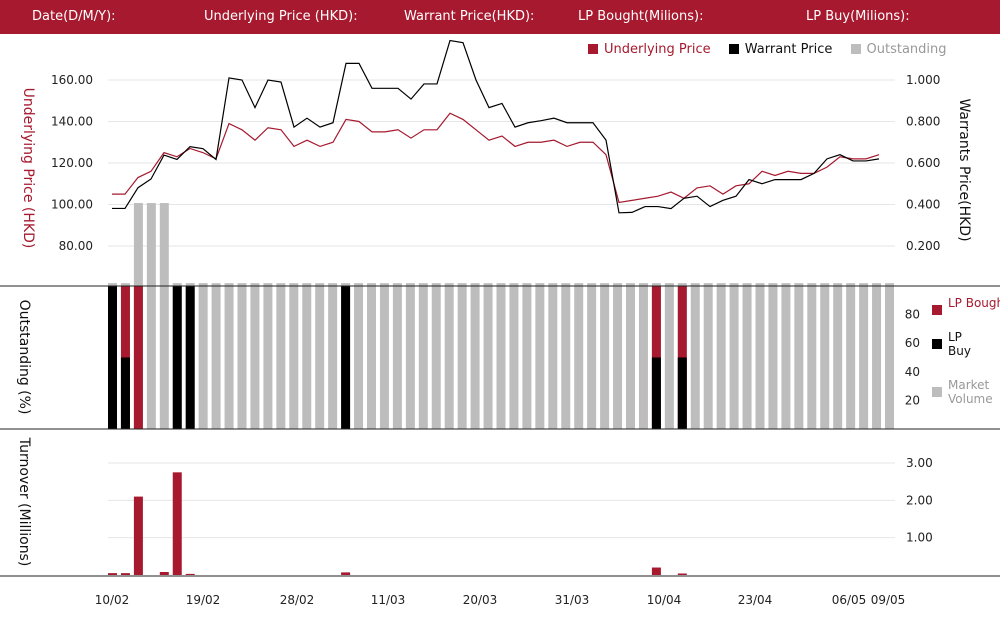  I want to click on x-tick-label: 28/02, so click(297, 600).